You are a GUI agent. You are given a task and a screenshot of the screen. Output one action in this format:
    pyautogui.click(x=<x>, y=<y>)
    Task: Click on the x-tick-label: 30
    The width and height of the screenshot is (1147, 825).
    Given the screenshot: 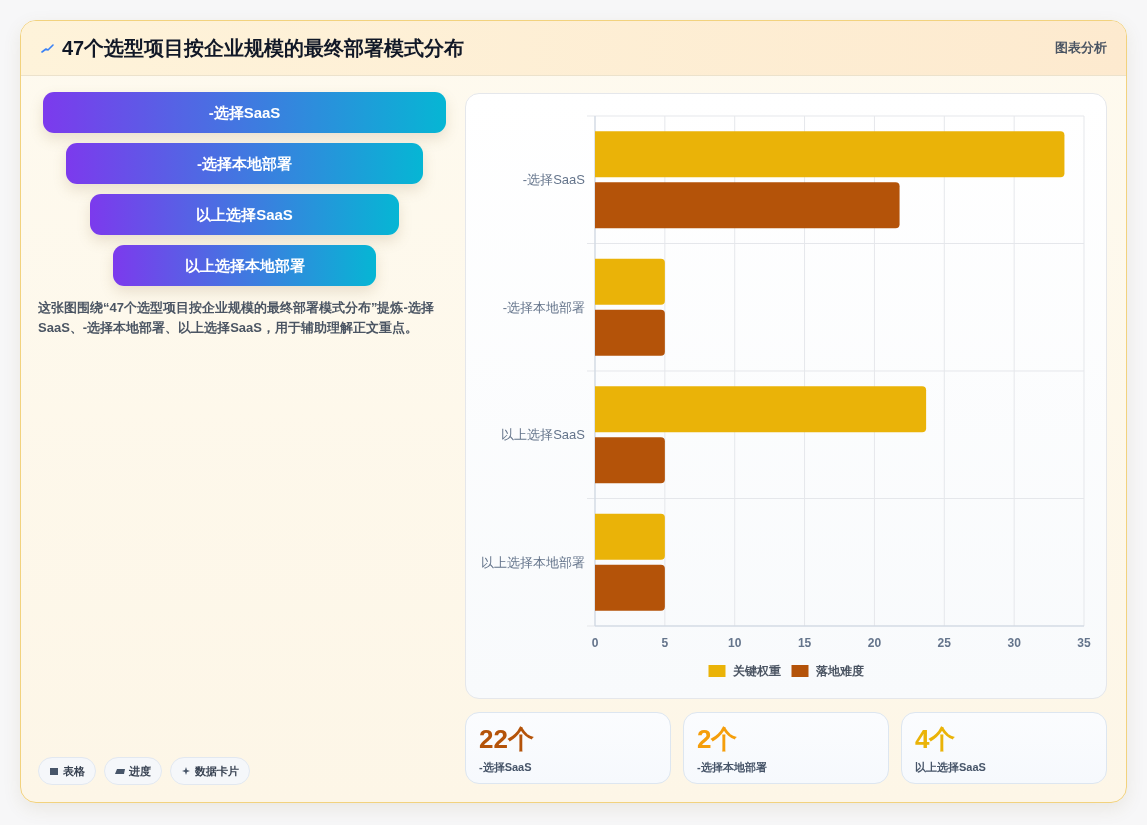 What is the action you would take?
    pyautogui.click(x=1014, y=643)
    